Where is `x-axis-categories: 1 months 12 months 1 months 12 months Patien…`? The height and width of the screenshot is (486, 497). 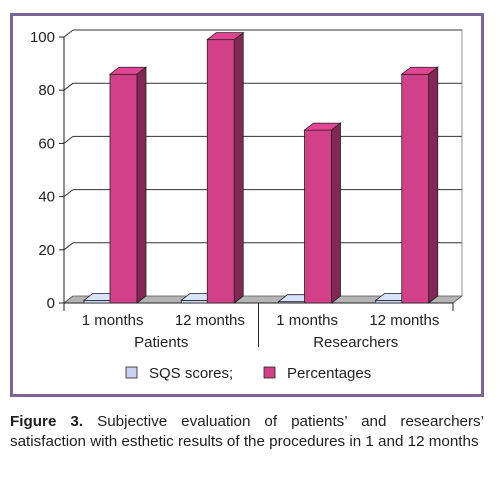
x-axis-categories: 1 months 12 months 1 months 12 months Patien… is located at coordinates (258, 327).